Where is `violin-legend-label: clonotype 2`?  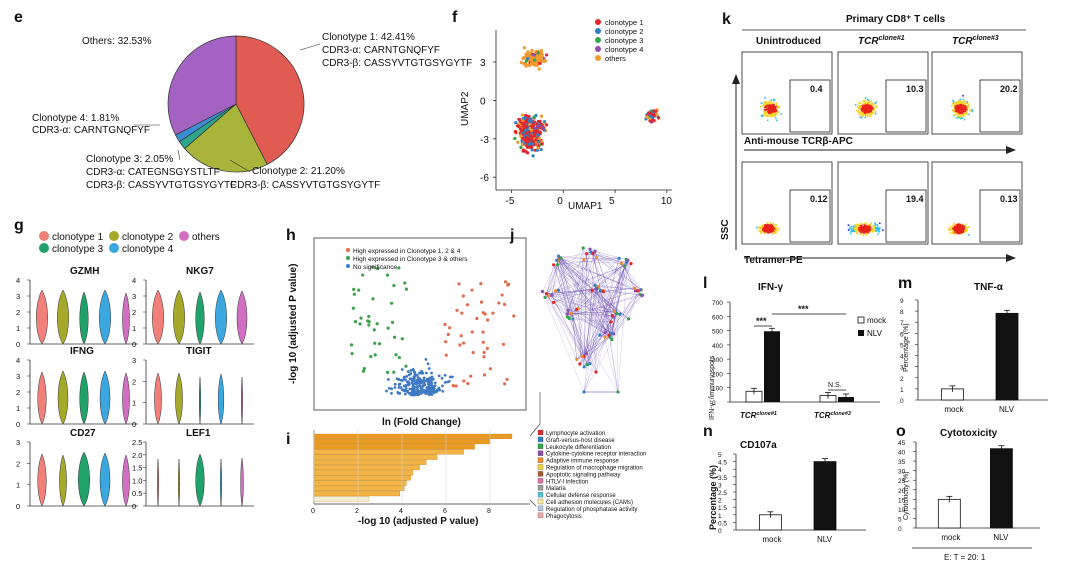
violin-legend-label: clonotype 2 is located at coordinates (148, 237).